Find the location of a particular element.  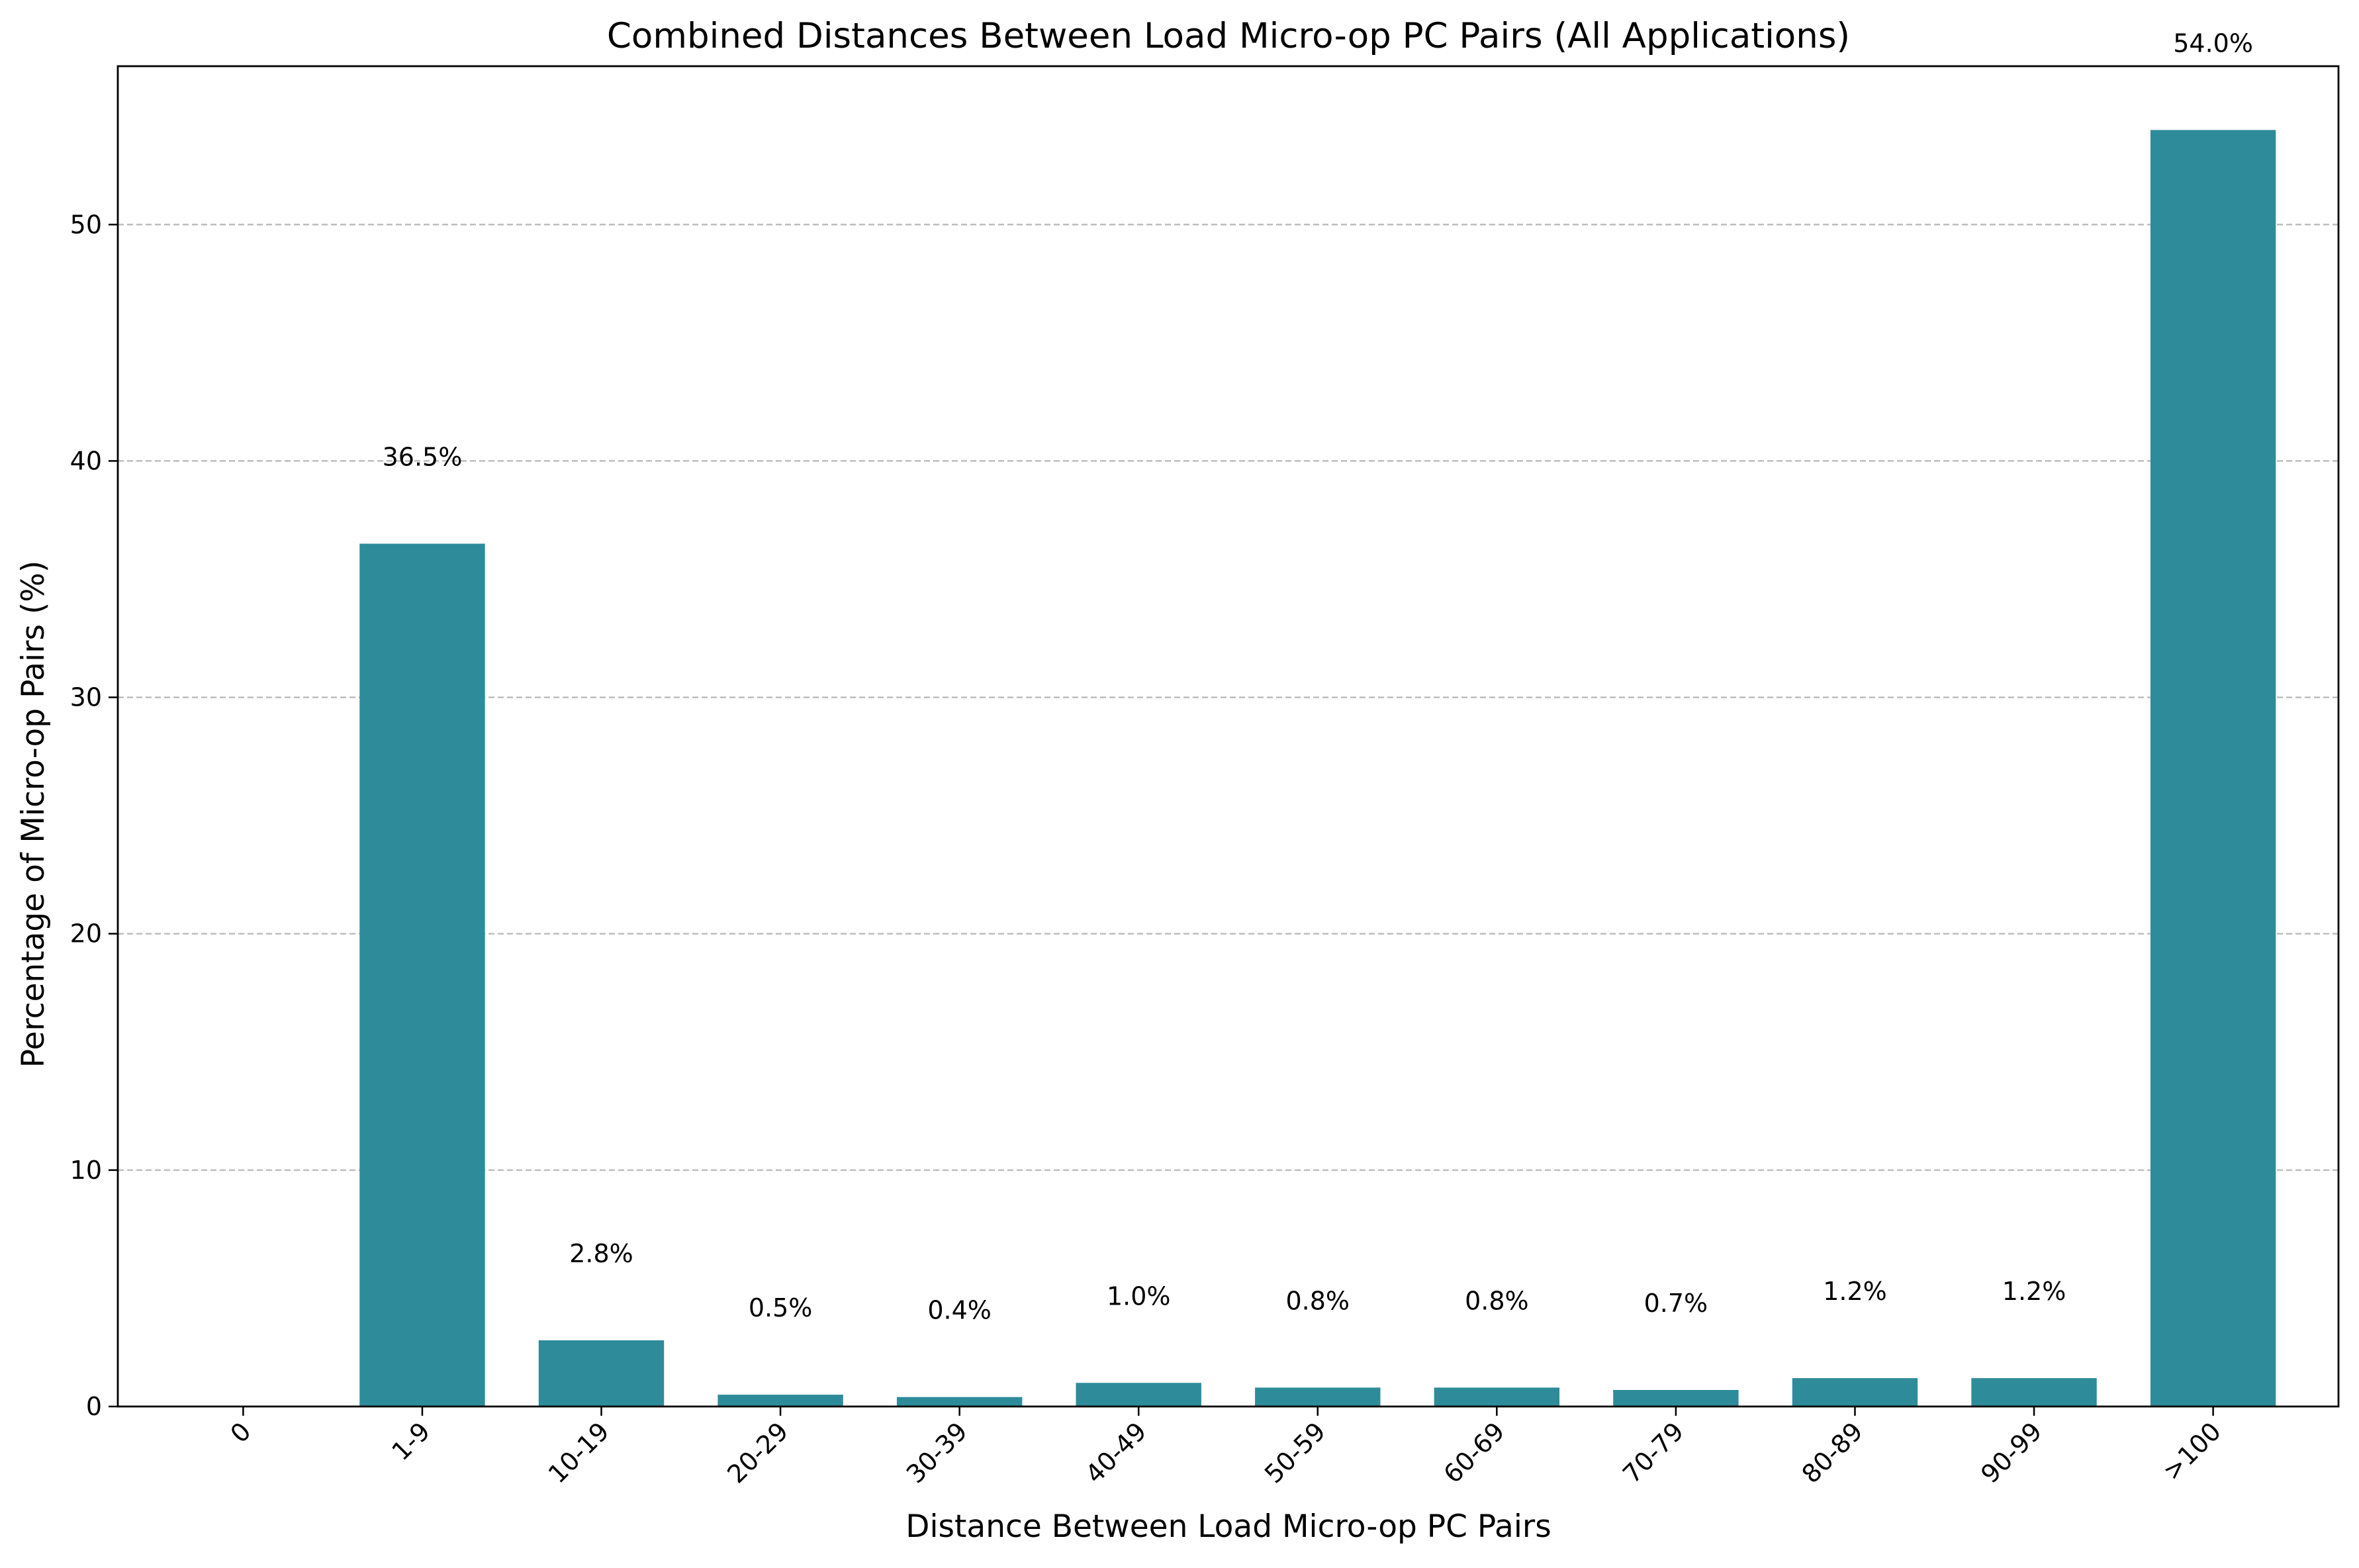

x-tick-label: 0 is located at coordinates (241, 1432).